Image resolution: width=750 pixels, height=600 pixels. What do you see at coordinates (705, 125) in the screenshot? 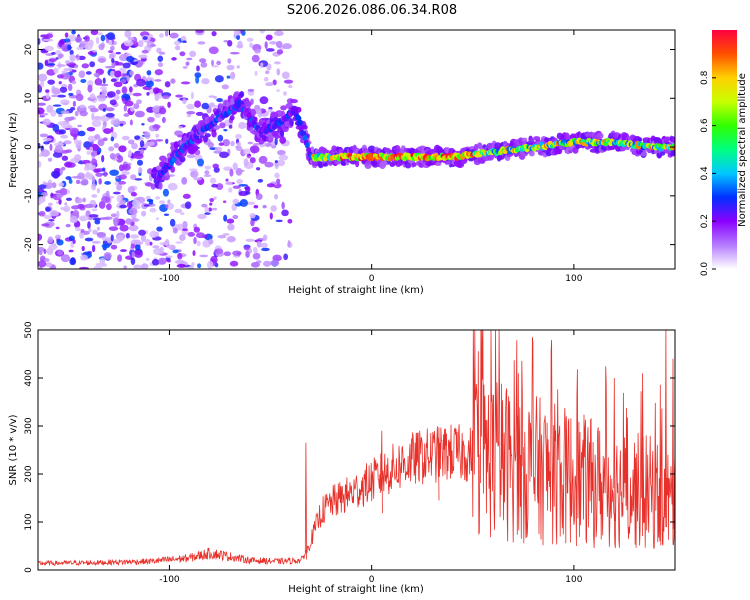
I see `colorbar-tick-label: 0.6` at bounding box center [705, 125].